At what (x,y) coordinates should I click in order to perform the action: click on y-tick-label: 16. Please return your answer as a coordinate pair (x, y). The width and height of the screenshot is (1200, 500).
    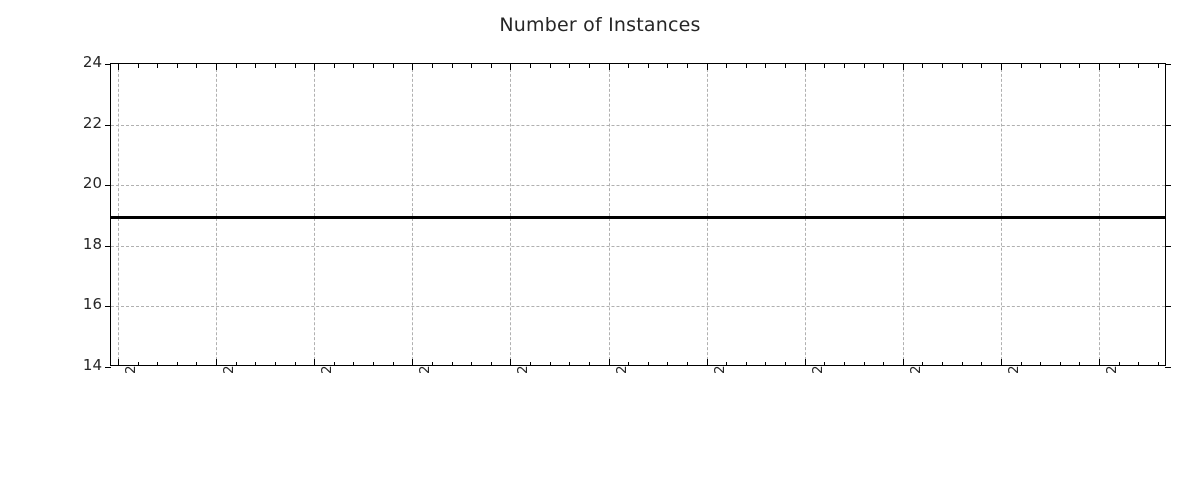
    Looking at the image, I should click on (92, 304).